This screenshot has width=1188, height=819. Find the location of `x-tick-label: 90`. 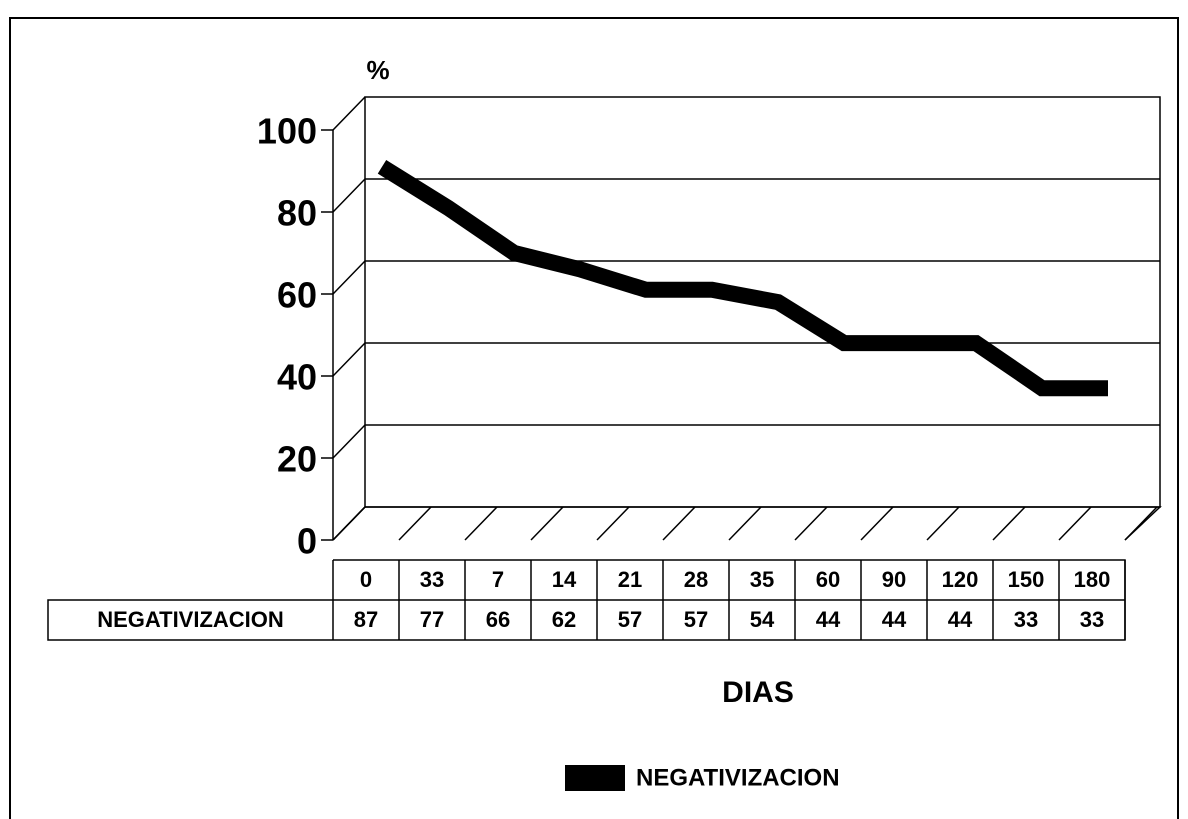

x-tick-label: 90 is located at coordinates (894, 579).